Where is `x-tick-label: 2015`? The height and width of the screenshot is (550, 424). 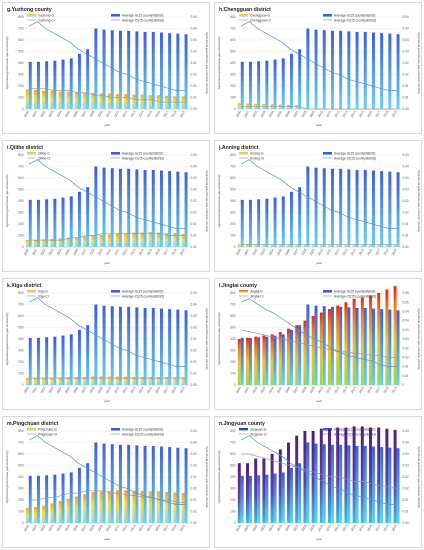
x-tick-label: 2015 is located at coordinates (149, 252).